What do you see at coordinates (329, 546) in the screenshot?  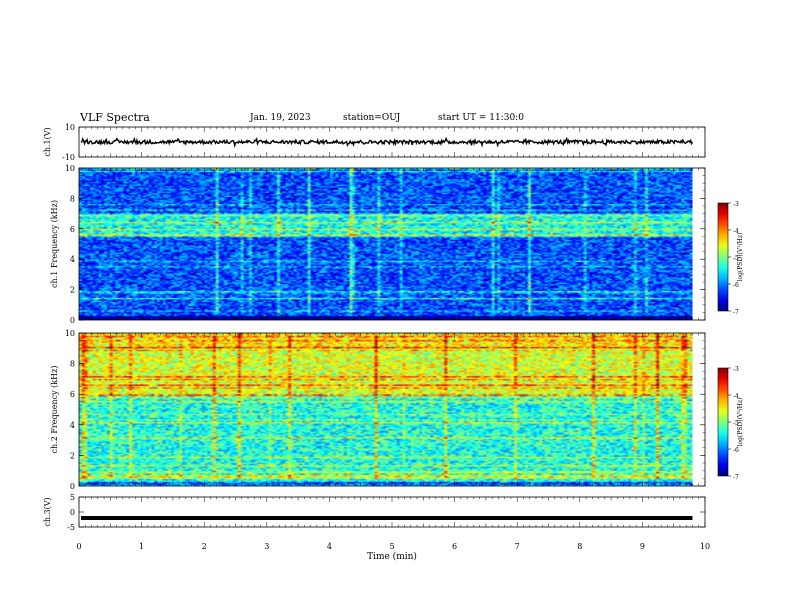 I see `x-tick-label: 4` at bounding box center [329, 546].